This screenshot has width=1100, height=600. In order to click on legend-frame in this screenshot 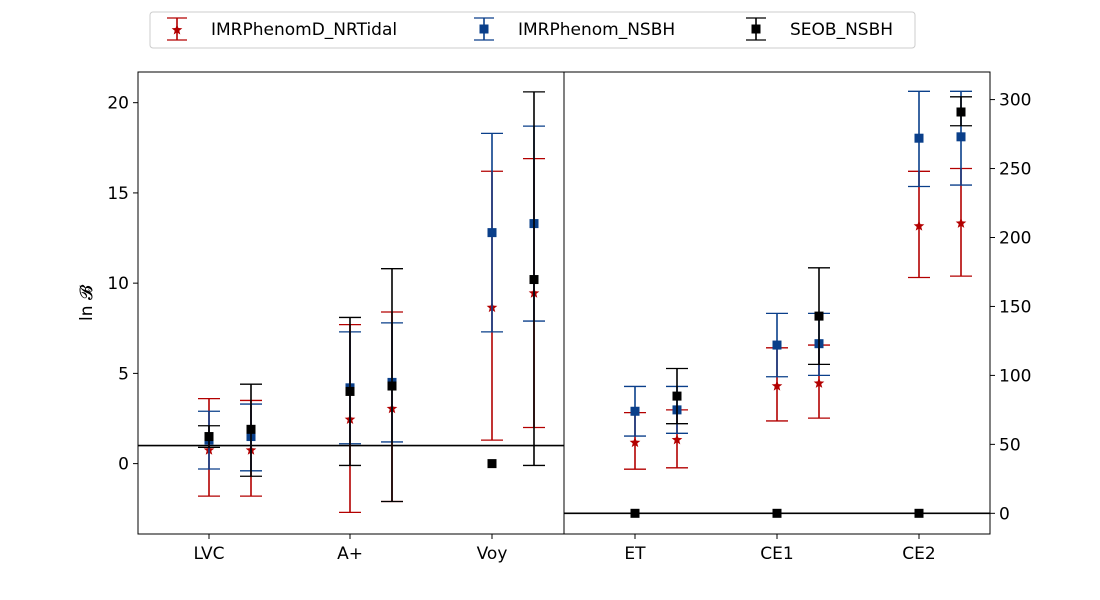, I will do `click(532, 30)`.